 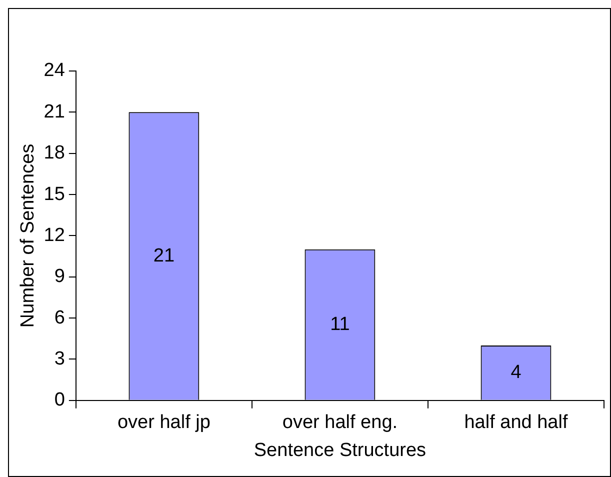 I want to click on x-tick-label: over half jp, so click(x=163, y=423).